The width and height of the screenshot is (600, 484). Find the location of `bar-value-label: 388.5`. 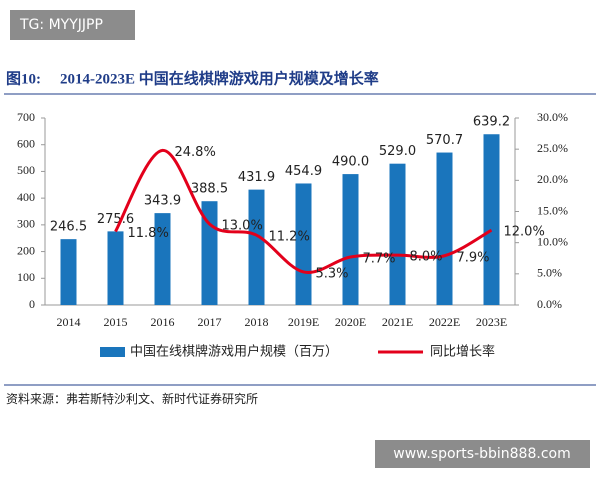

bar-value-label: 388.5 is located at coordinates (209, 189).